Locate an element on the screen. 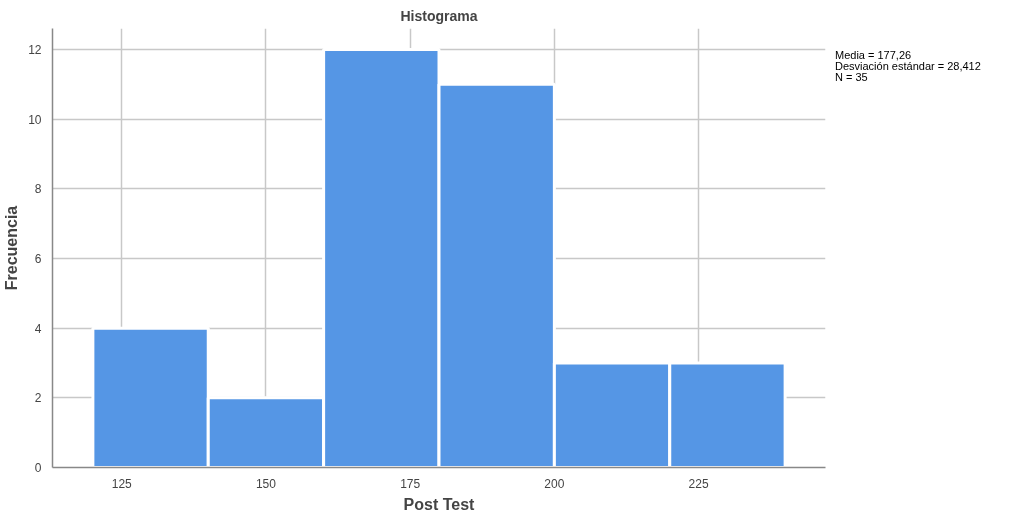  x-tick-label: 225 is located at coordinates (698, 483).